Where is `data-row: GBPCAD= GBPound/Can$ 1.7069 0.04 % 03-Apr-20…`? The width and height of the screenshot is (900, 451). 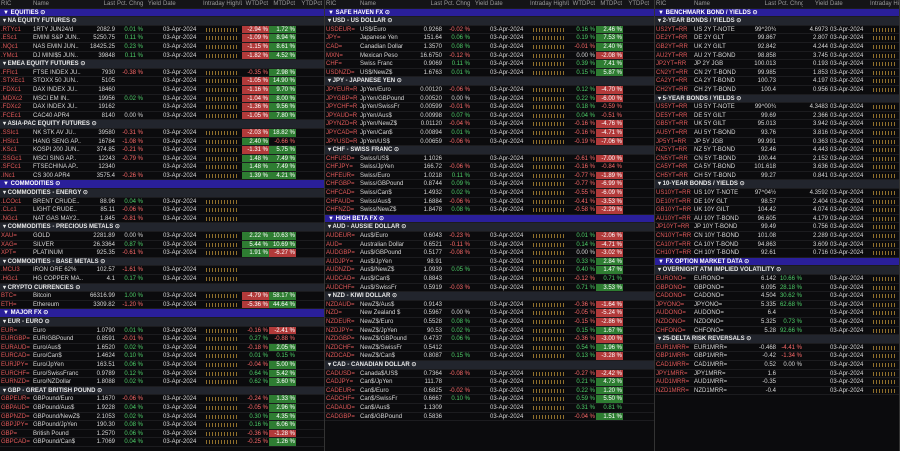 data-row: GBPCAD= GBPound/Can$ 1.7069 0.04 % 03-Apr-20… is located at coordinates (162, 442).